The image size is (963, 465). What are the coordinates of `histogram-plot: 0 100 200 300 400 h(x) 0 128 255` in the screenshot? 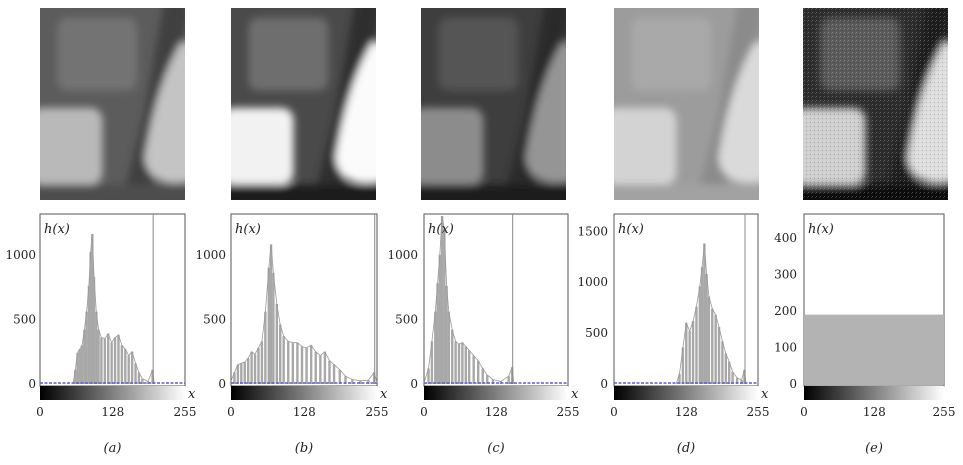 It's located at (864, 316).